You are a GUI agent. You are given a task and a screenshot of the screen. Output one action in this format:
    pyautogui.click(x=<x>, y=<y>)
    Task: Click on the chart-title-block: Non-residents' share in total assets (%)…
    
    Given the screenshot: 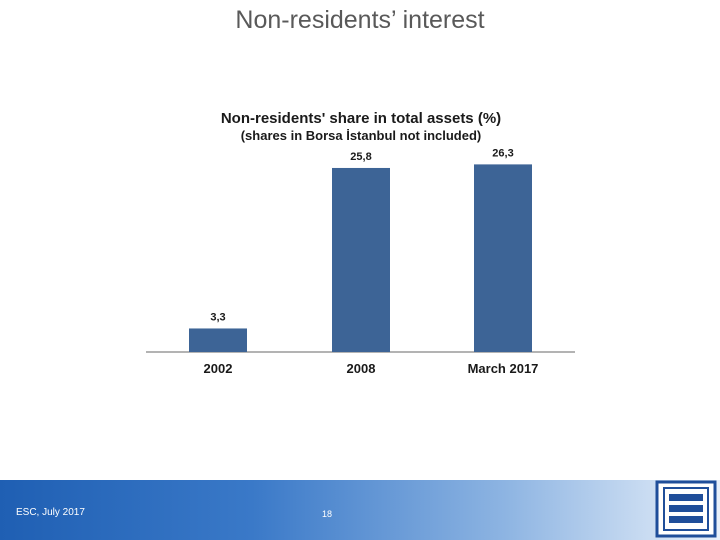 What is the action you would take?
    pyautogui.click(x=361, y=127)
    